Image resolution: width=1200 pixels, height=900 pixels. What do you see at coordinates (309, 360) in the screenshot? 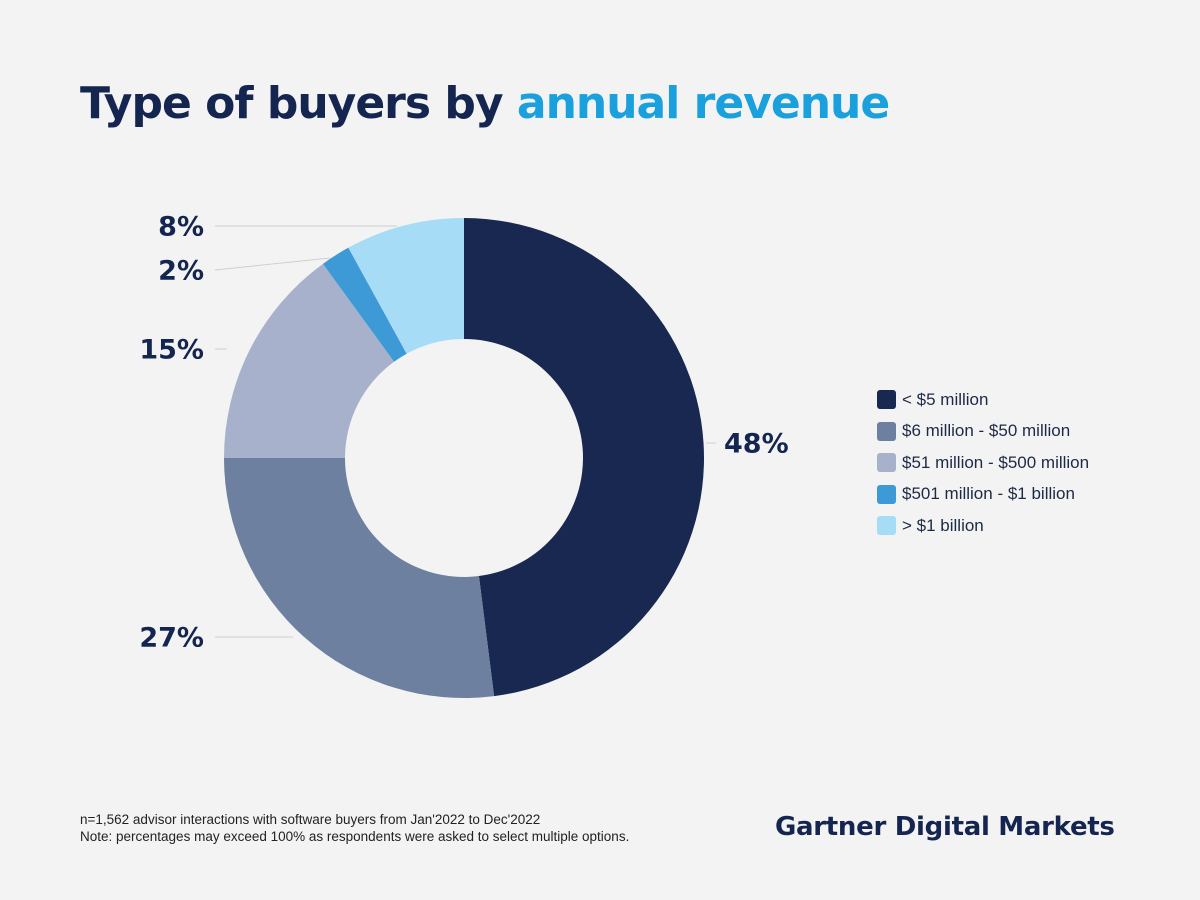
I see `donut-slice-51-million-500-million` at bounding box center [309, 360].